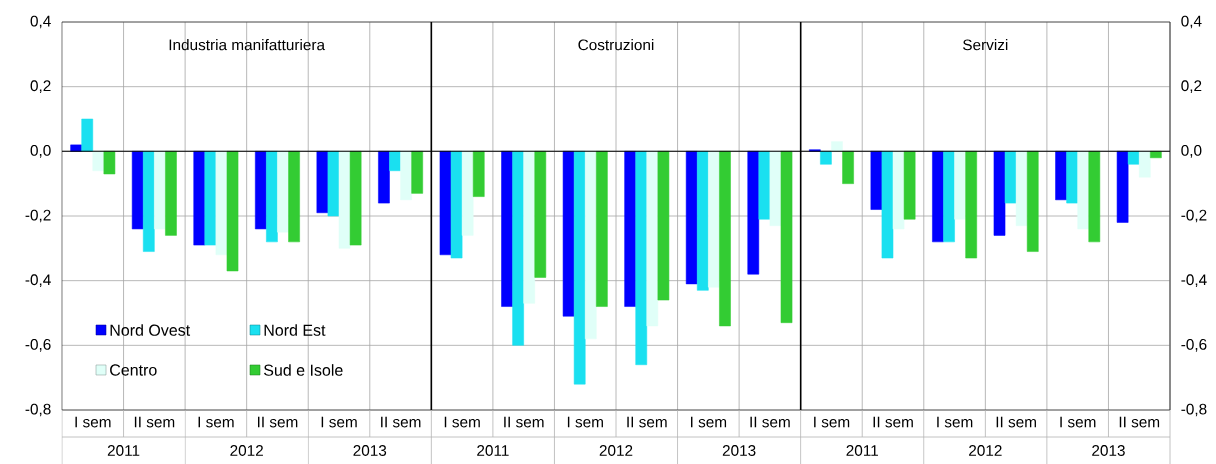 The width and height of the screenshot is (1216, 464). What do you see at coordinates (1194, 216) in the screenshot?
I see `y2-tick-label: -0,2` at bounding box center [1194, 216].